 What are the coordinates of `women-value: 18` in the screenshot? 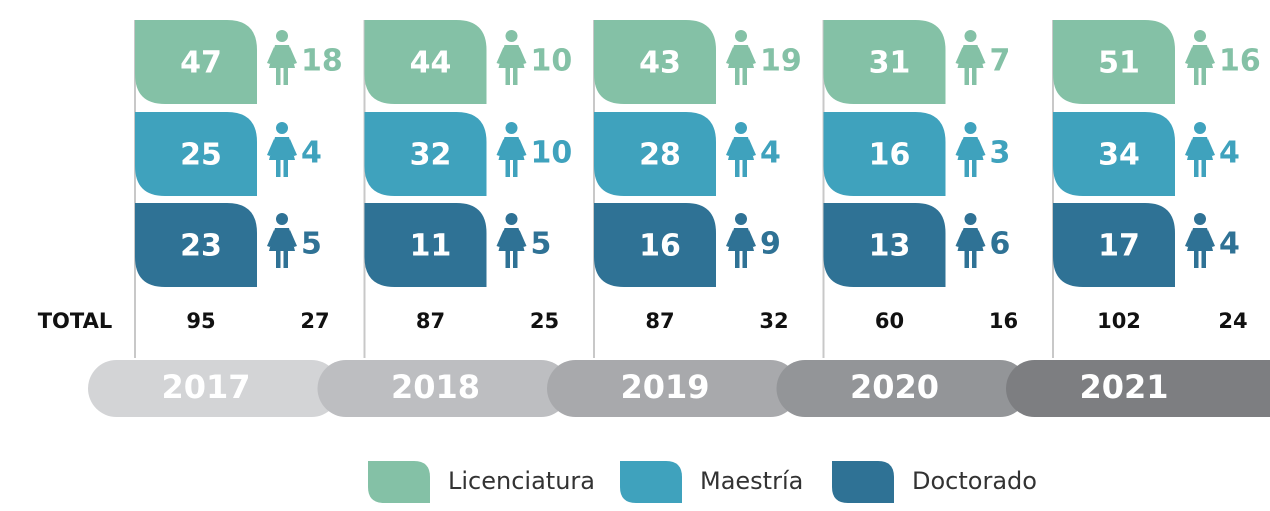 It's located at (322, 61).